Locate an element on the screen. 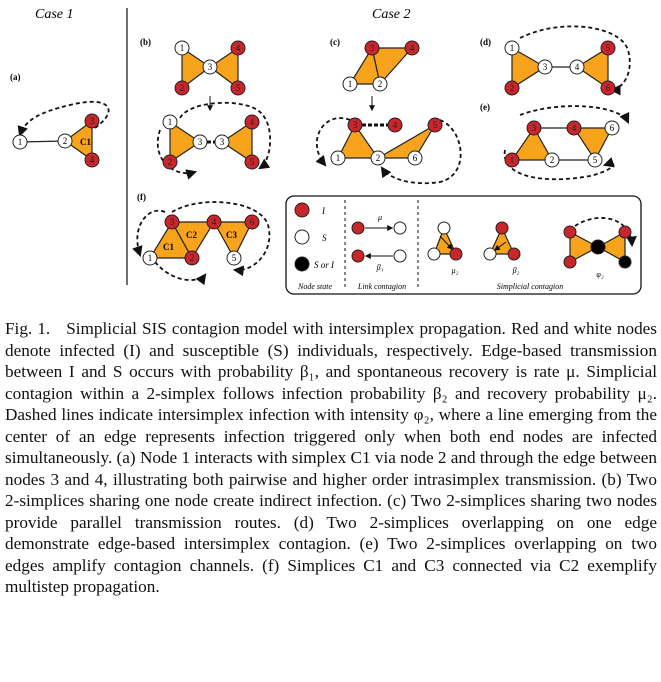 The height and width of the screenshot is (682, 661). panel-d-label: (d) is located at coordinates (485, 42).